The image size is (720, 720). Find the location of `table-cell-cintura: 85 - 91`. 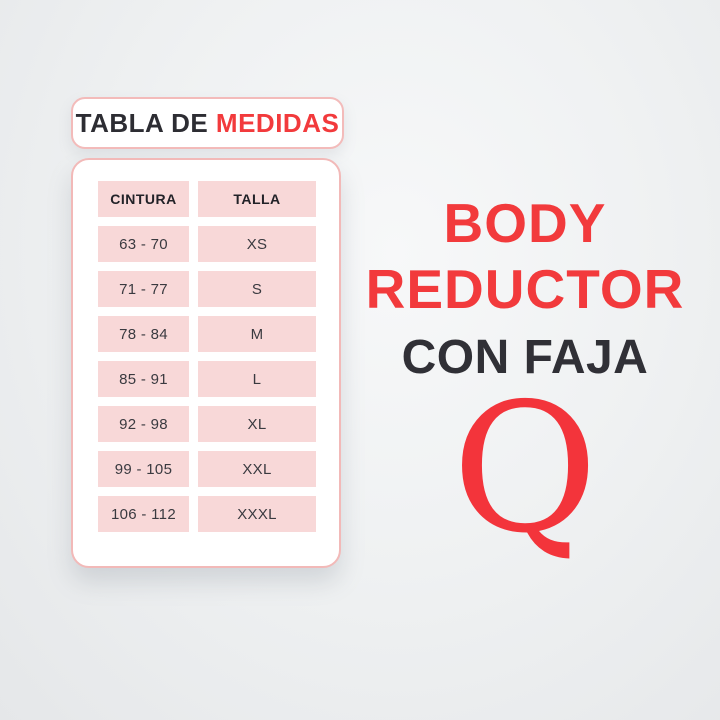

table-cell-cintura: 85 - 91 is located at coordinates (143, 379).